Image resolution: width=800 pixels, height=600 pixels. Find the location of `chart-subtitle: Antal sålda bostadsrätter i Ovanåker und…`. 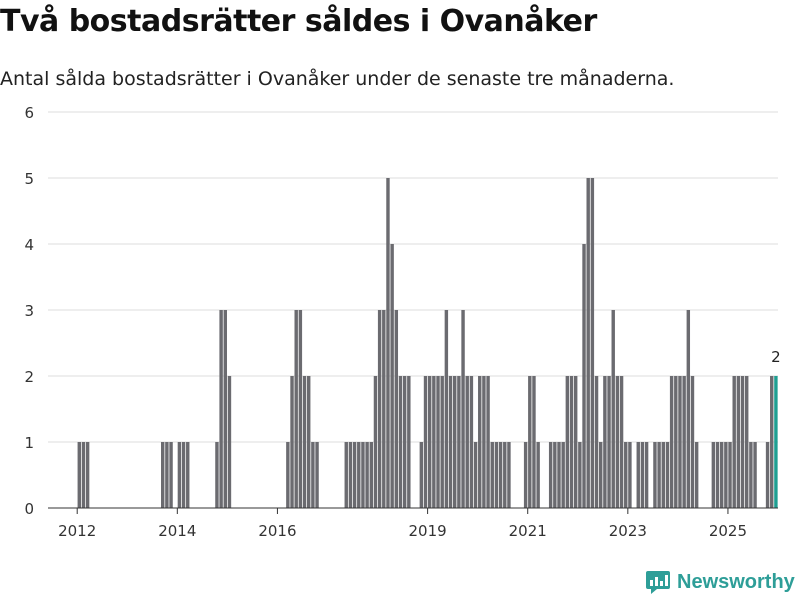

chart-subtitle: Antal sålda bostadsrätter i Ovanåker und… is located at coordinates (337, 79).